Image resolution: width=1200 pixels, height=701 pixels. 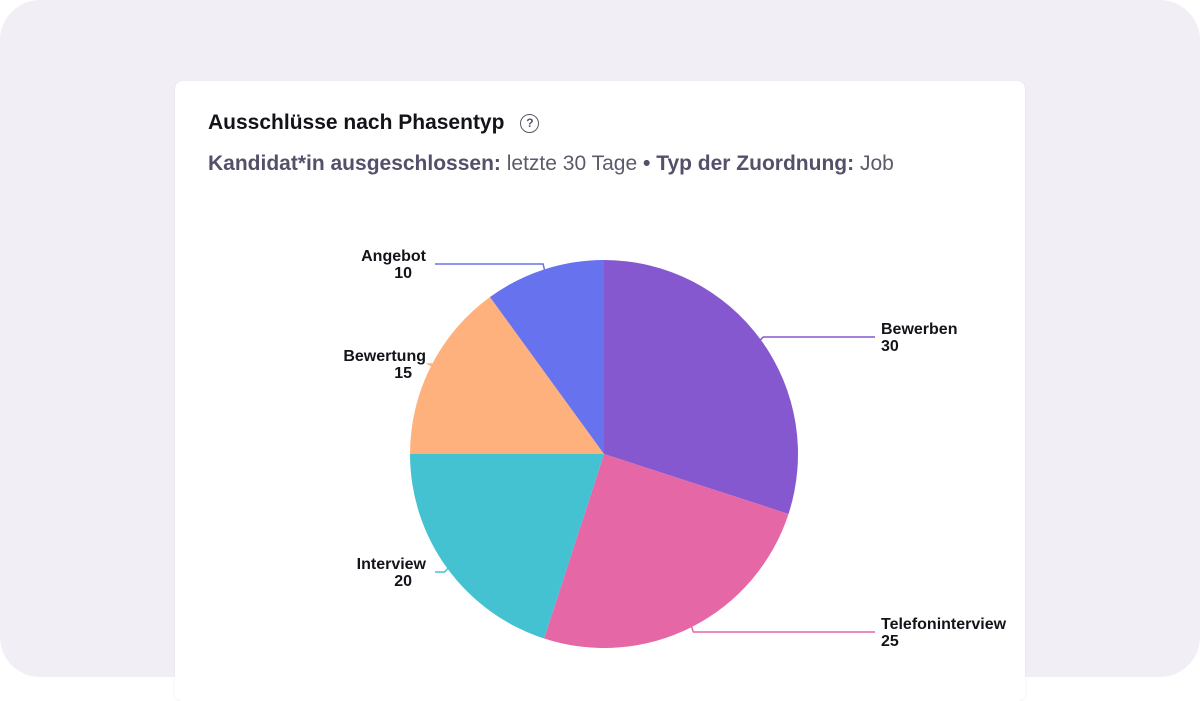 I want to click on slice-label: Telefoninterview, so click(x=944, y=624).